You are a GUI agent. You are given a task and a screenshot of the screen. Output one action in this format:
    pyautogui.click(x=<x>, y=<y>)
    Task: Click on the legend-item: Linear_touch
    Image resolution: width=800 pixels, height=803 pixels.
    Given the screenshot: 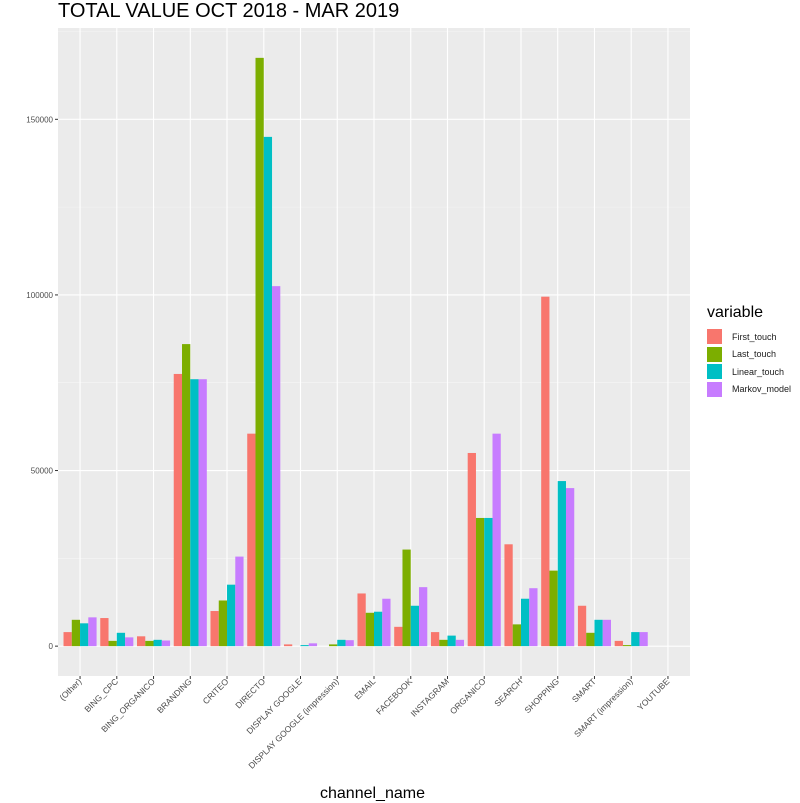 What is the action you would take?
    pyautogui.click(x=749, y=372)
    